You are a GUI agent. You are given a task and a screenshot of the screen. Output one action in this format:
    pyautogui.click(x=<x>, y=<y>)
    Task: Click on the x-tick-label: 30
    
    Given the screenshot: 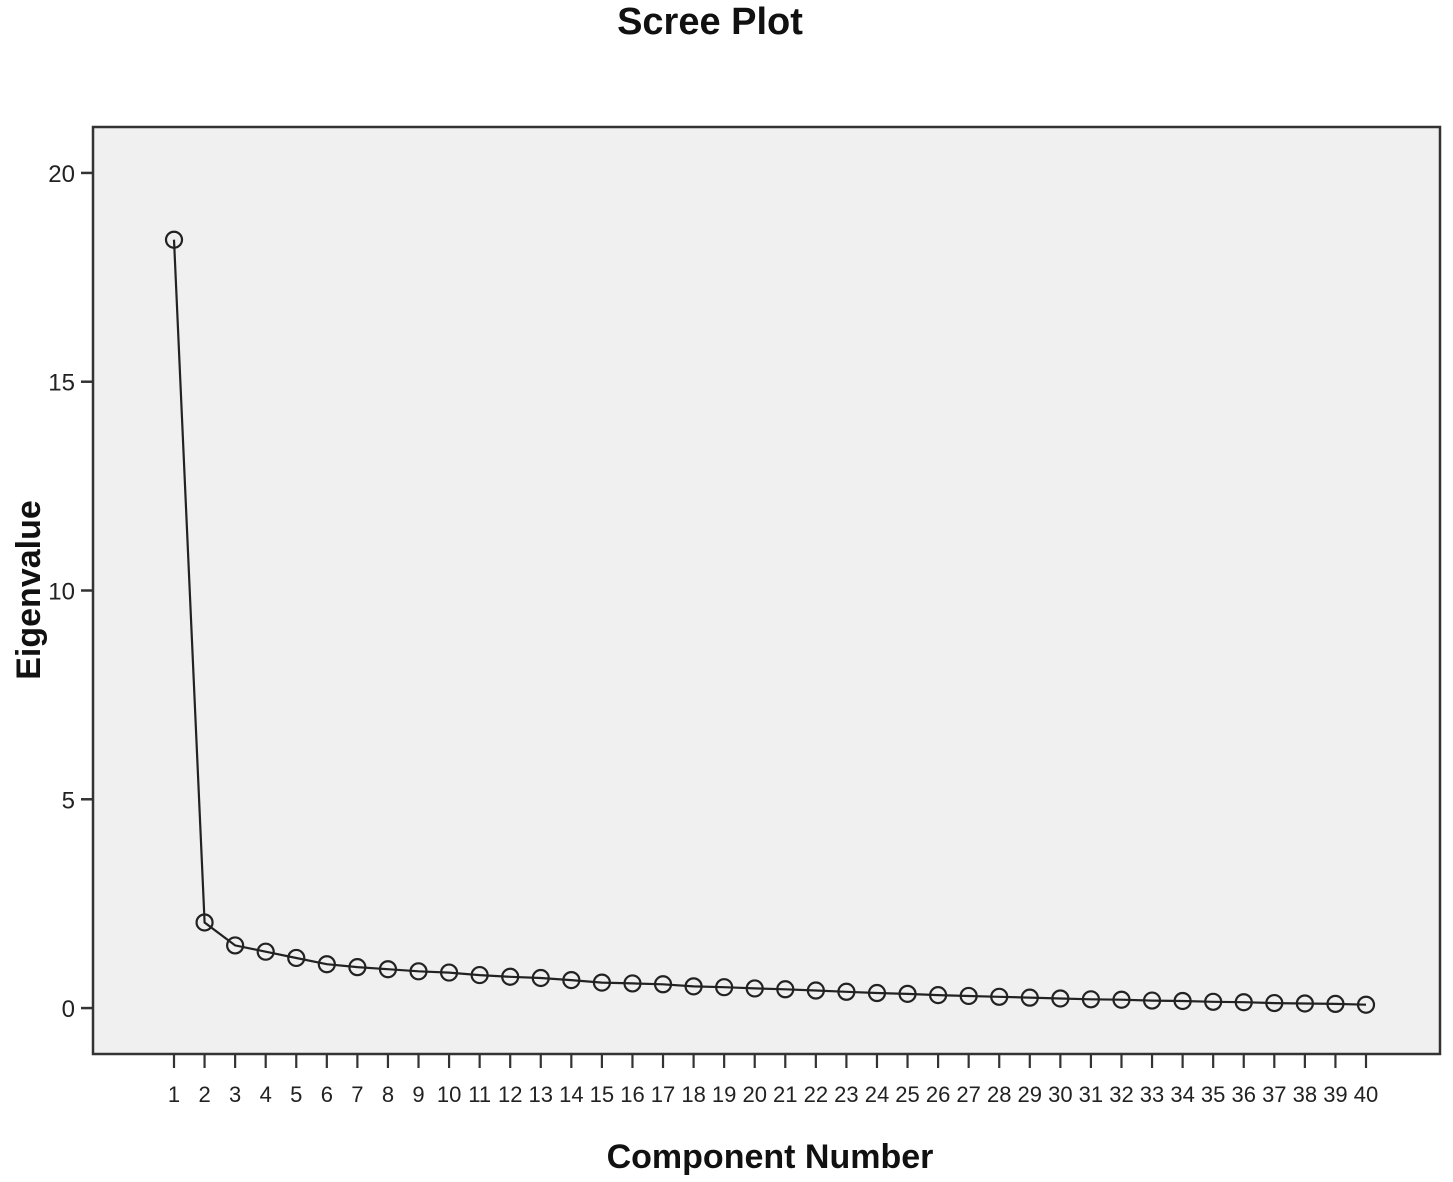 What is the action you would take?
    pyautogui.click(x=1060, y=1094)
    